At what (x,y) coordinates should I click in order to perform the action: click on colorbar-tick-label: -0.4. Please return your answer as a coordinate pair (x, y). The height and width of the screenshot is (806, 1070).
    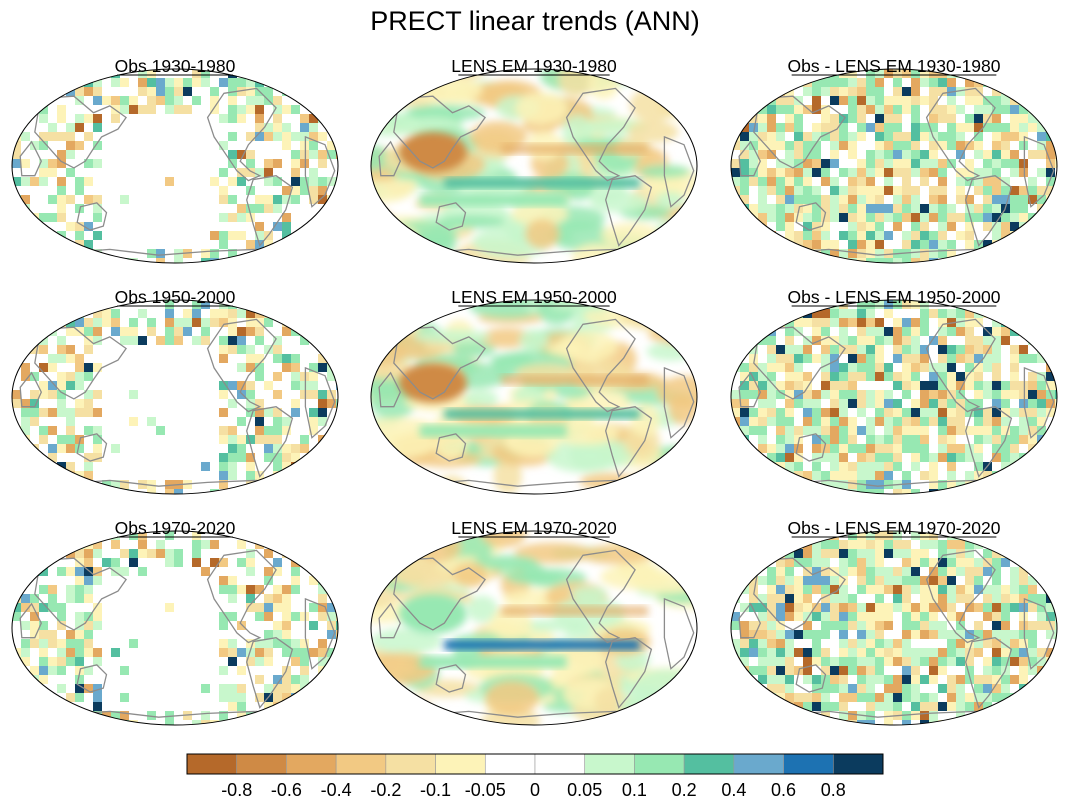
    Looking at the image, I should click on (336, 790).